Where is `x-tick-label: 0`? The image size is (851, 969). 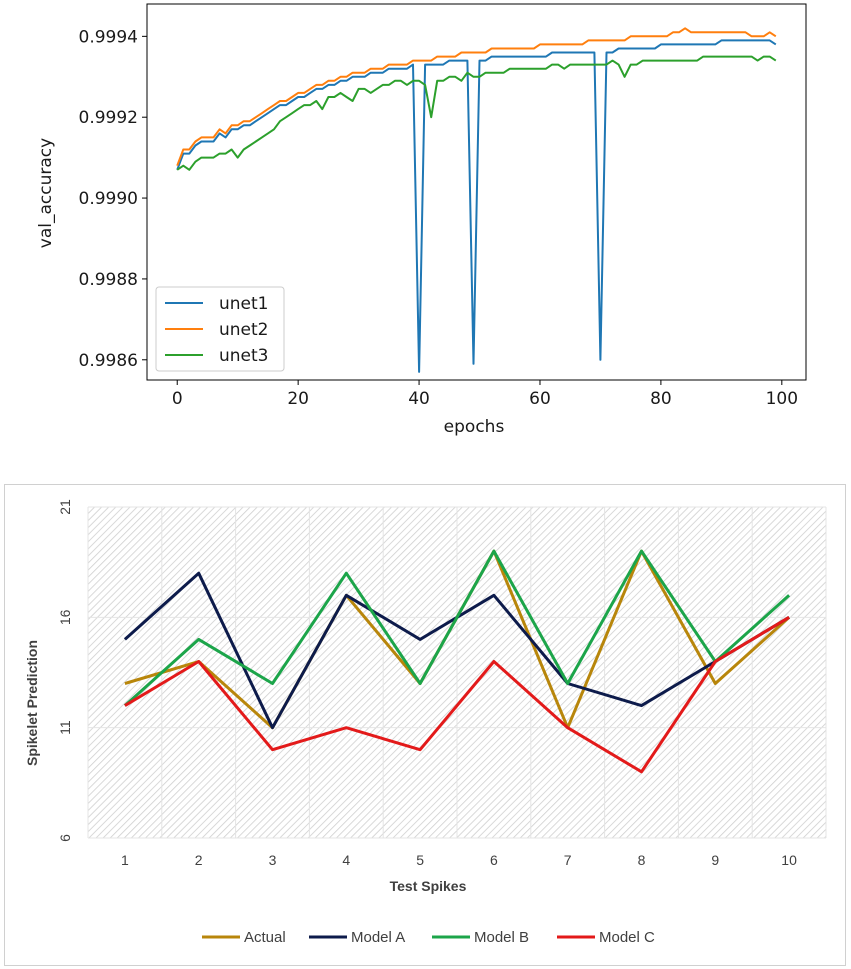 x-tick-label: 0 is located at coordinates (177, 399).